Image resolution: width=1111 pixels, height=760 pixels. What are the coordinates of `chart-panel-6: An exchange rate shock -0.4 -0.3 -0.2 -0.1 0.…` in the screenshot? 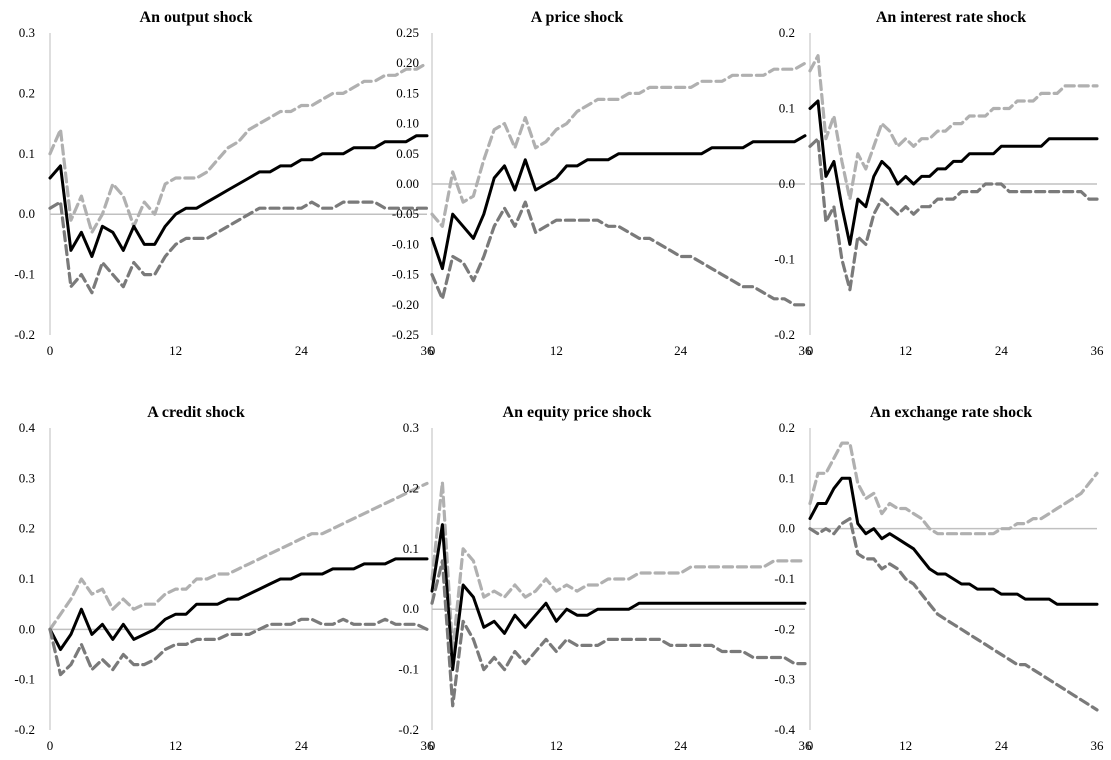 It's located at (939, 578).